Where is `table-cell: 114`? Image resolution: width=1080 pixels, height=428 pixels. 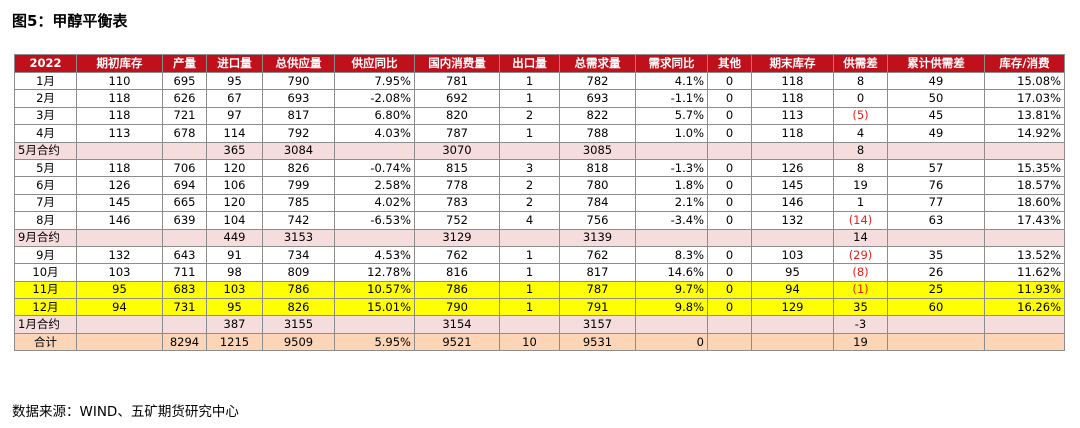
table-cell: 114 is located at coordinates (234, 133).